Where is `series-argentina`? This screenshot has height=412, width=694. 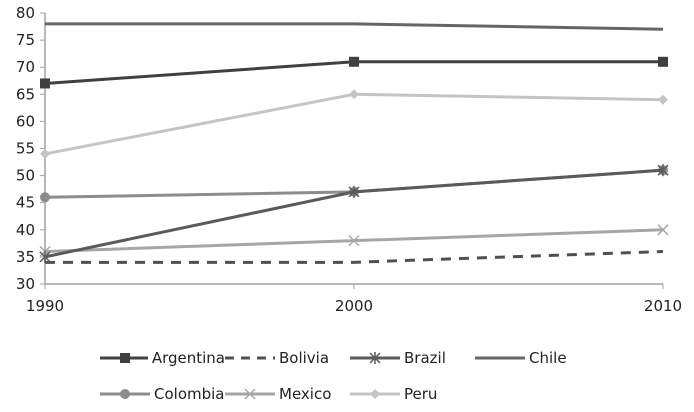
series-argentina is located at coordinates (354, 72).